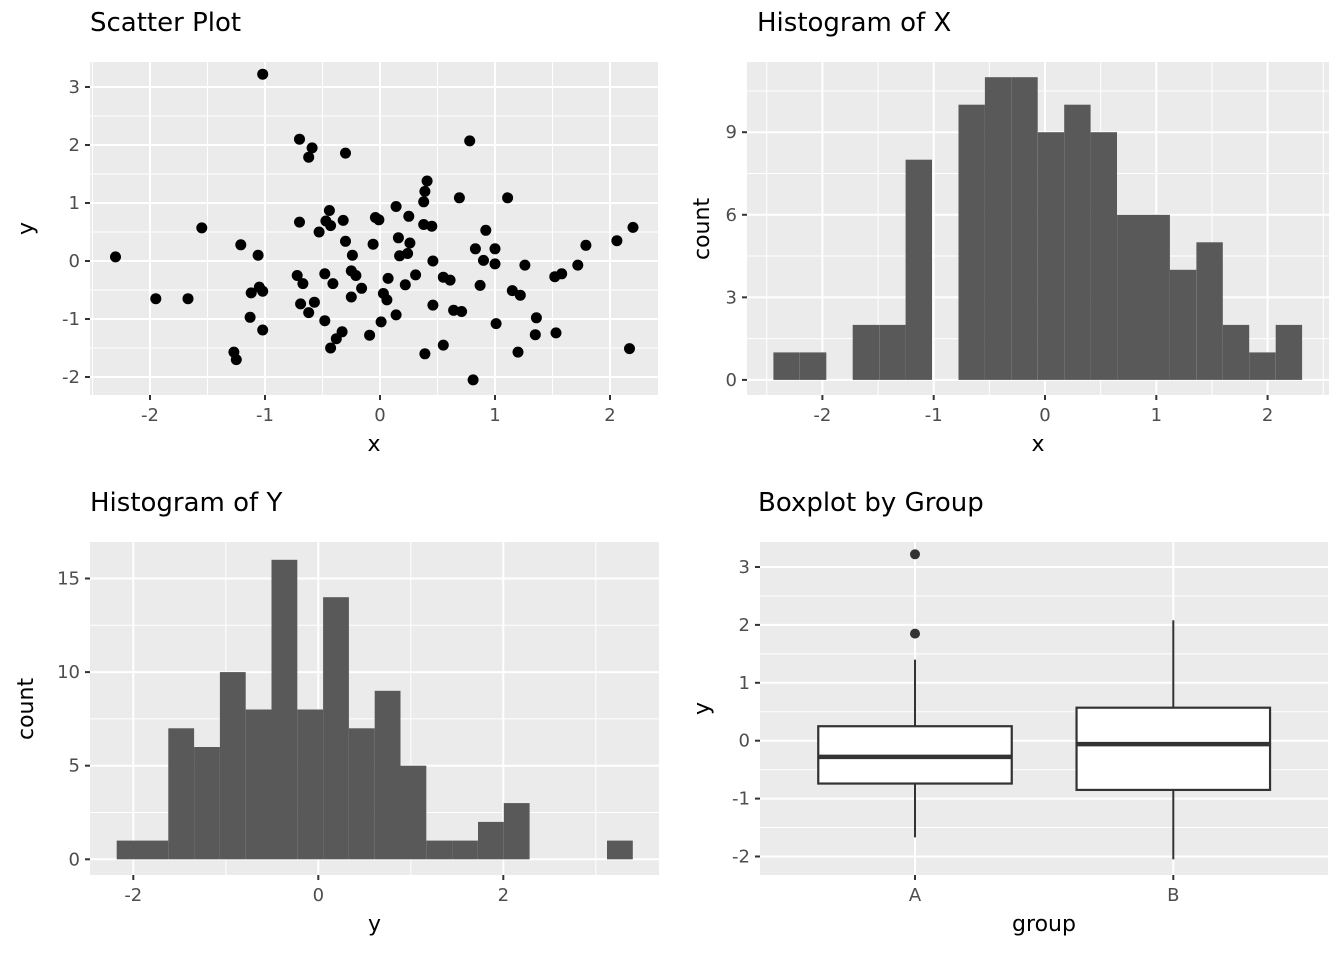 The image size is (1344, 960). I want to click on boxplot-x-axis-title: group, so click(1044, 924).